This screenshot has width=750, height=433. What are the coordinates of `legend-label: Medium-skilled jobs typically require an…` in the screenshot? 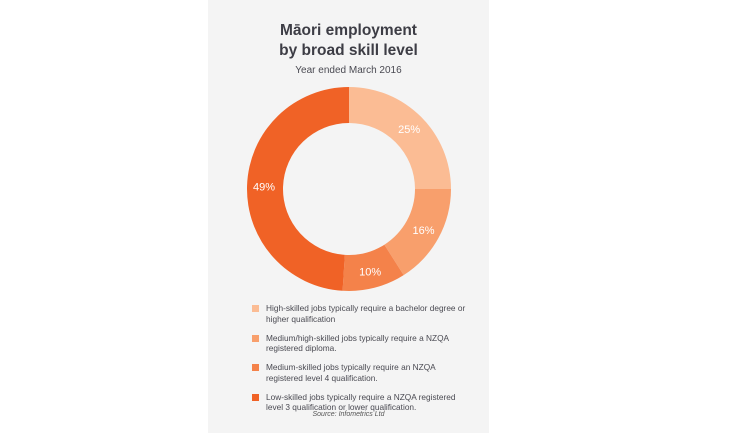 It's located at (351, 372).